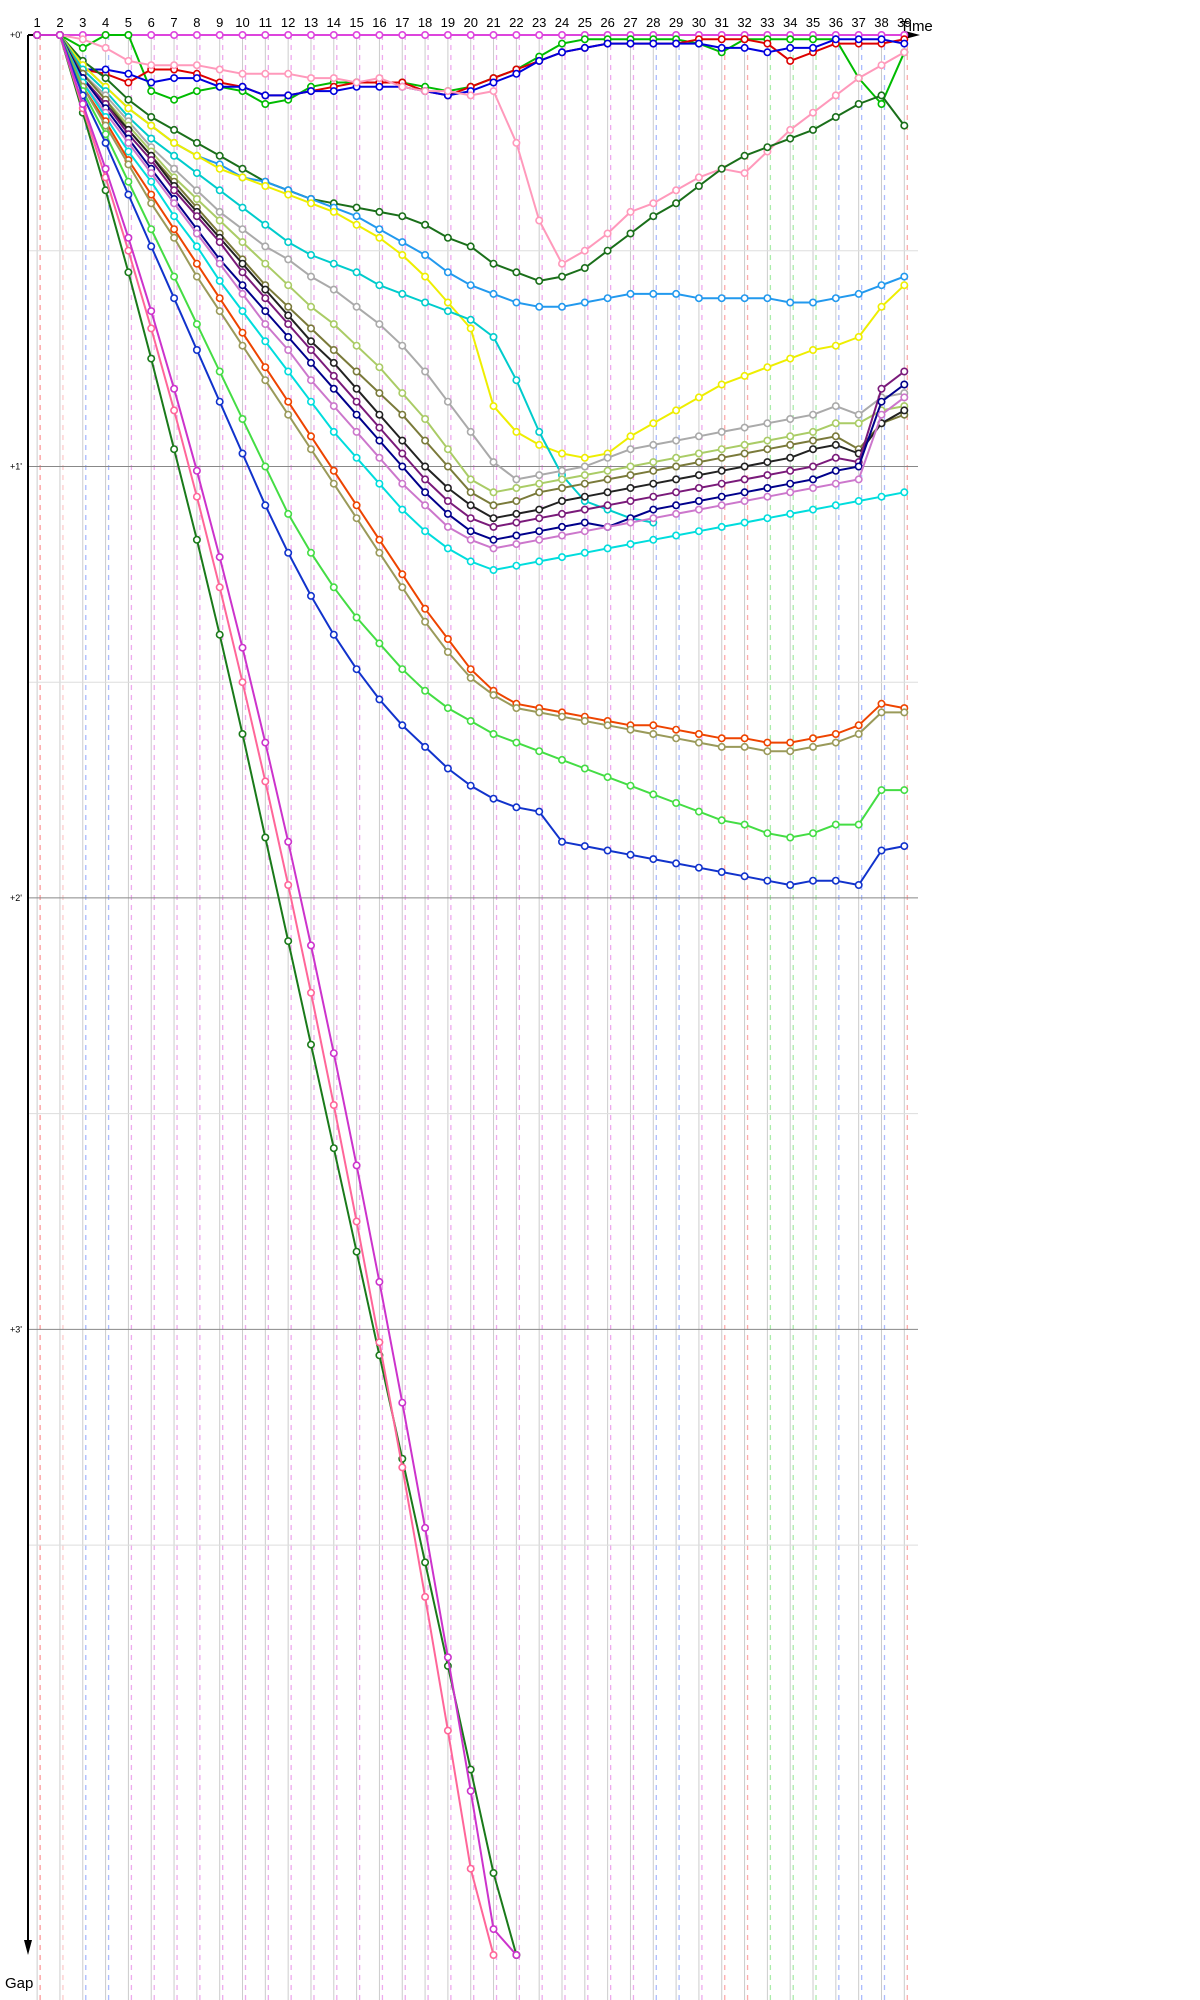  I want to click on x-tick-label: 32, so click(744, 22).